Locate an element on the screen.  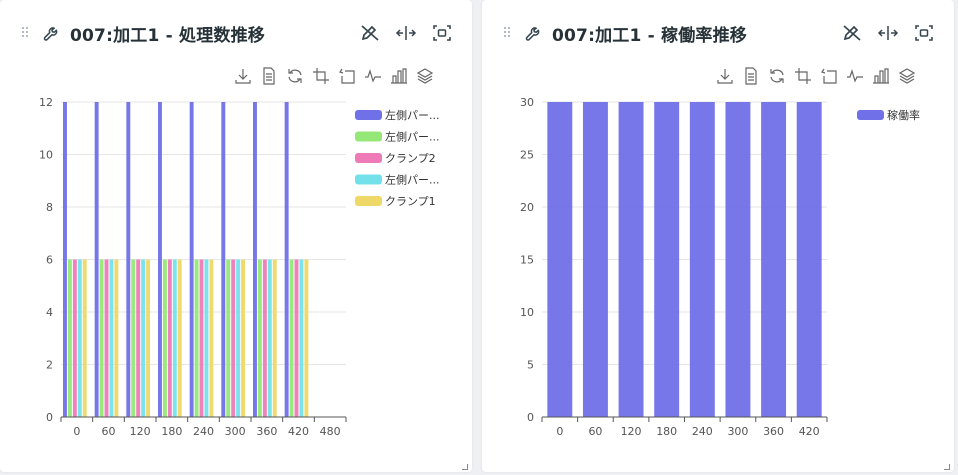
legend-item: クランプ2 is located at coordinates (395, 158).